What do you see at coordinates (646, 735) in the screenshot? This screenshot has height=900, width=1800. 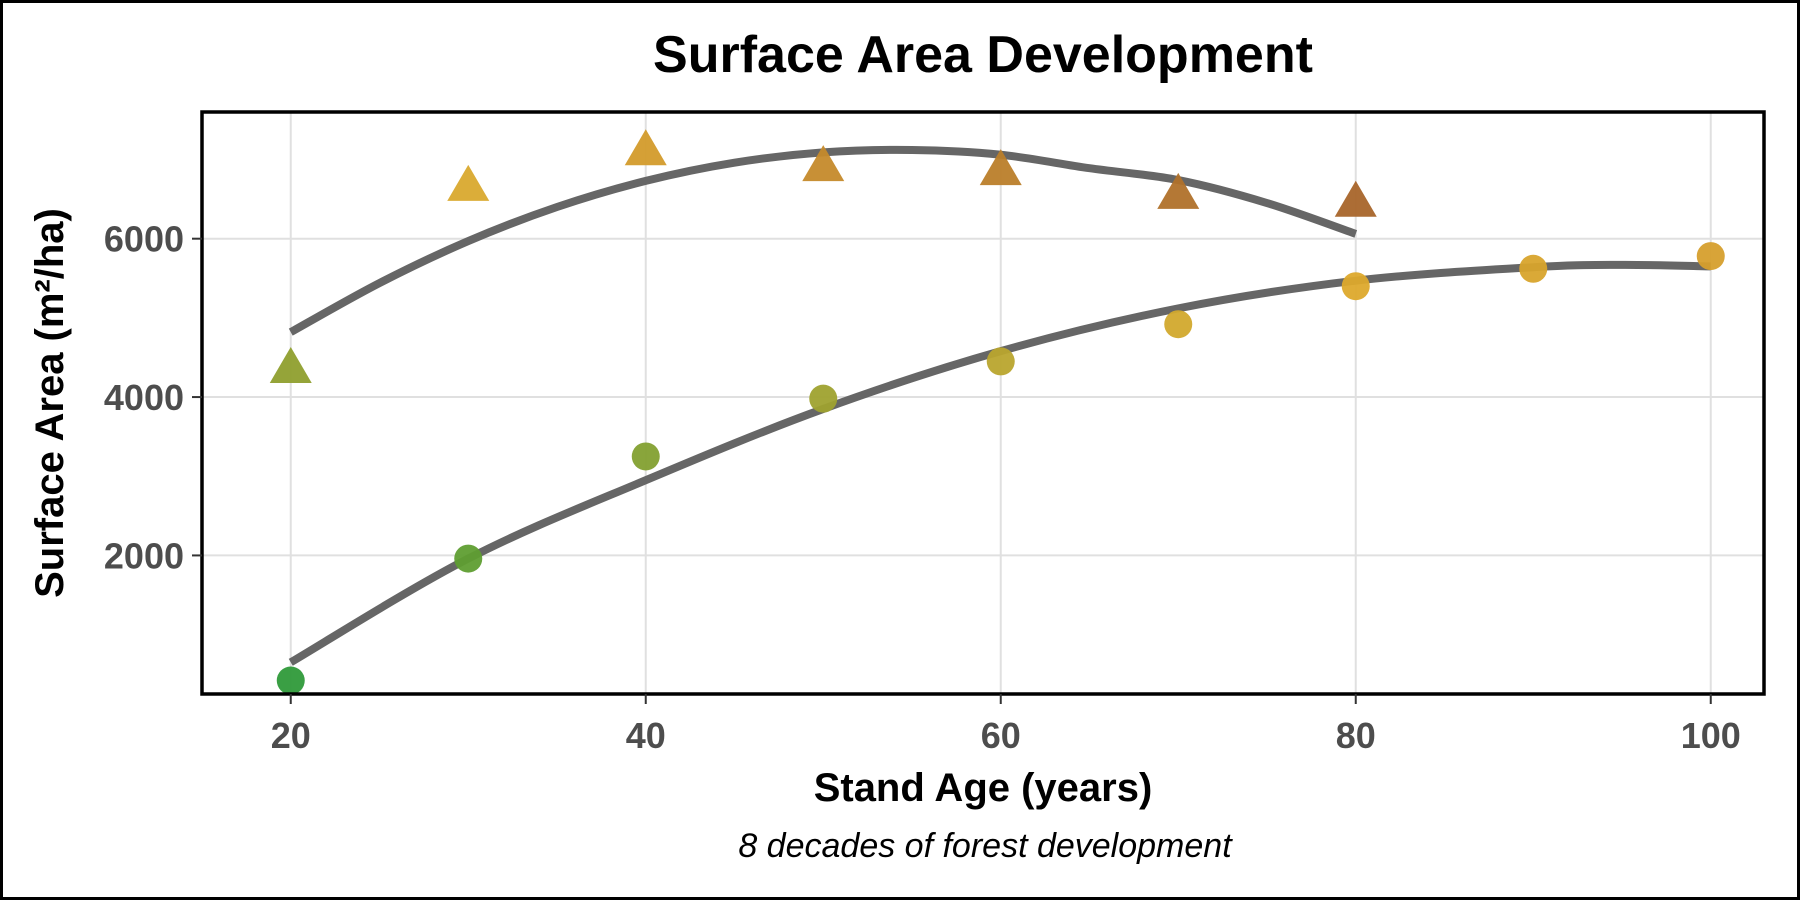 I see `x-tick-label: 40` at bounding box center [646, 735].